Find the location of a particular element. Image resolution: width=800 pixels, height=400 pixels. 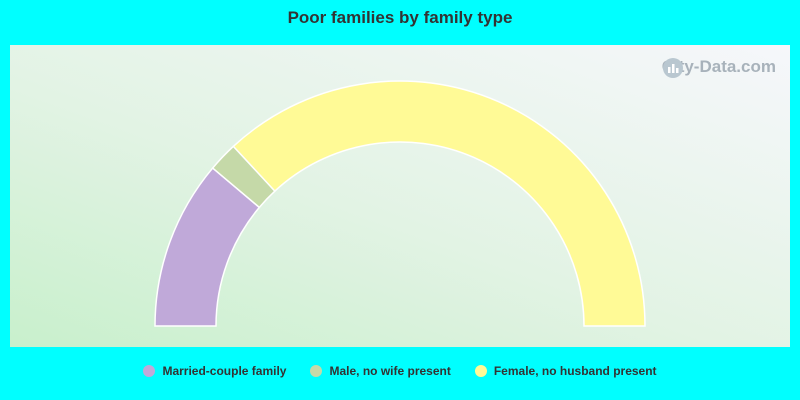

legend-label: Married-couple family is located at coordinates (224, 371).